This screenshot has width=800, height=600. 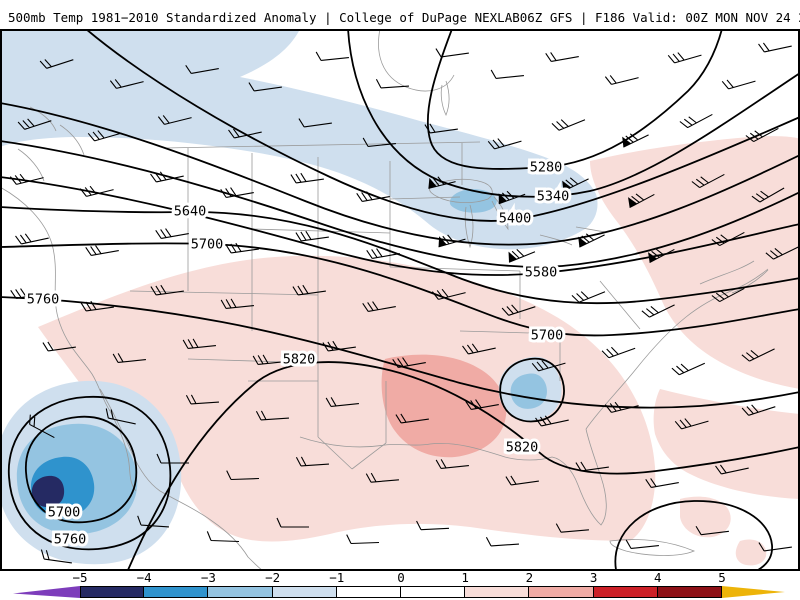 I want to click on colorbar-tick: 3, so click(x=593, y=577).